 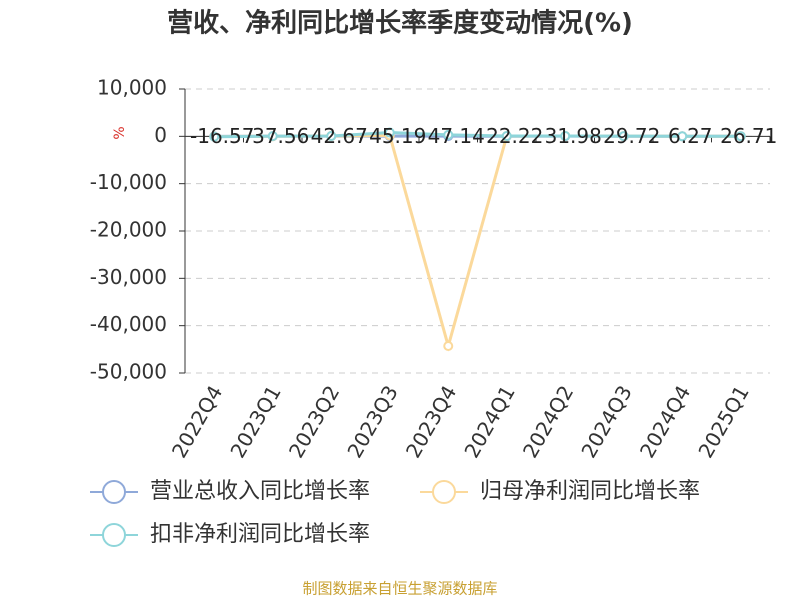 What do you see at coordinates (448, 346) in the screenshot?
I see `point` at bounding box center [448, 346].